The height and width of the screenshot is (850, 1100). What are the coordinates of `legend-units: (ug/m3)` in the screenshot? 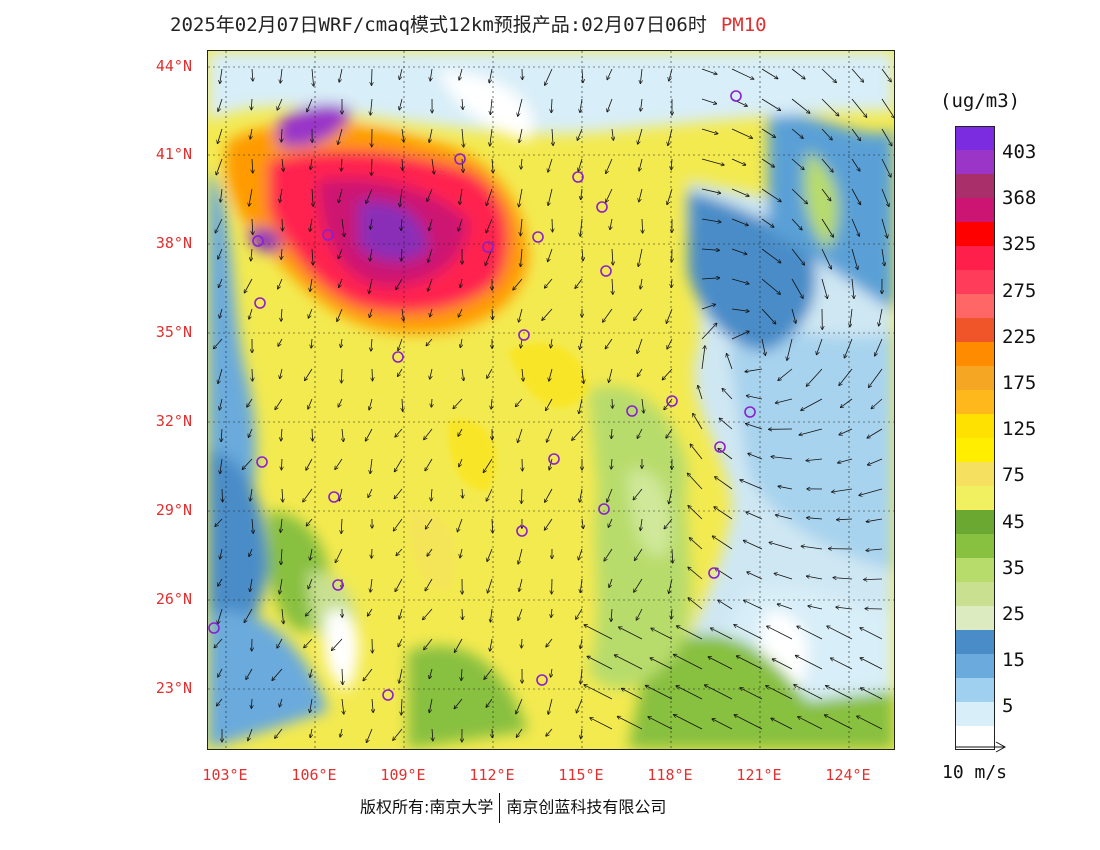 It's located at (980, 101).